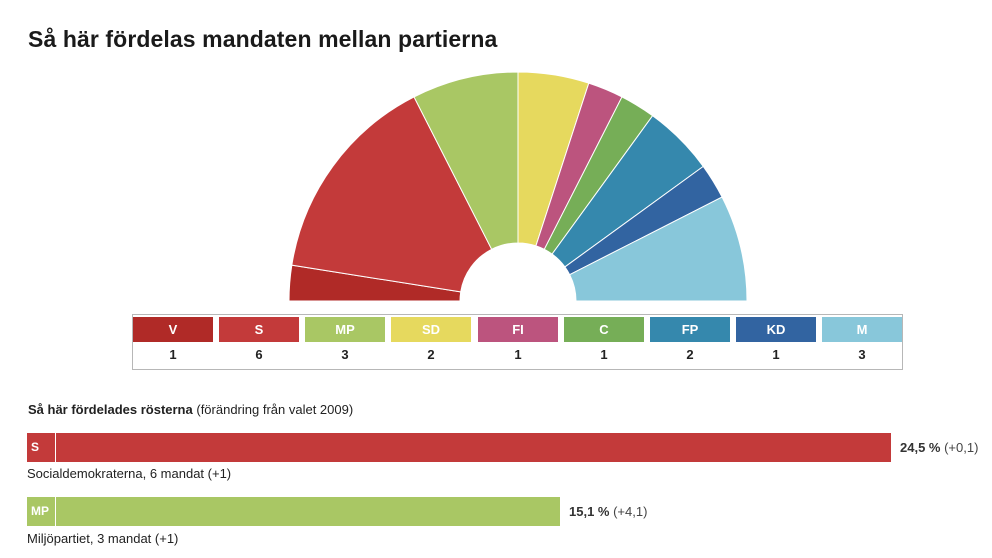 This screenshot has height=558, width=992. I want to click on vote-bar-value: 24,5 % (+0,1), so click(939, 447).